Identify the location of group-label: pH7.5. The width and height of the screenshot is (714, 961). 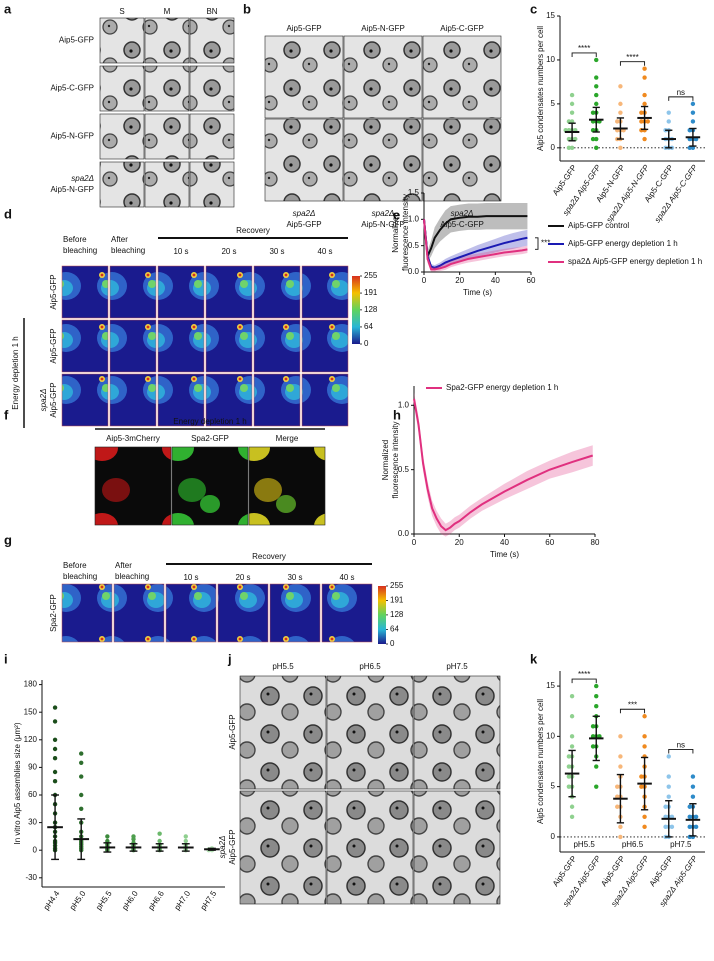
(681, 844).